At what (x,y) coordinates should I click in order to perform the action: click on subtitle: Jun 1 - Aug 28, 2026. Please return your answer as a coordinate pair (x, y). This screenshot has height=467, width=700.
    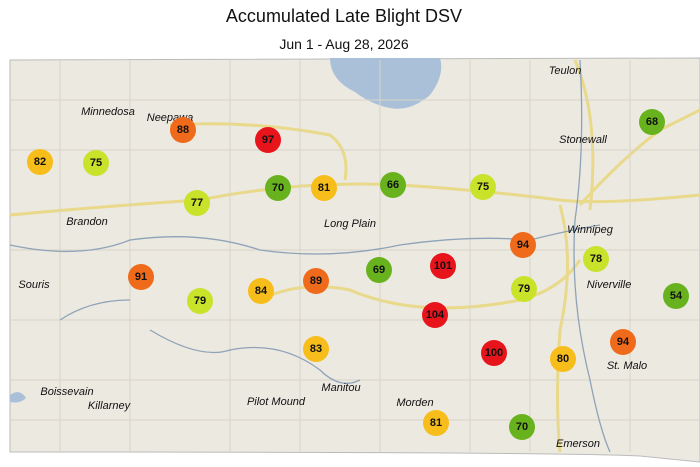
    Looking at the image, I should click on (343, 44).